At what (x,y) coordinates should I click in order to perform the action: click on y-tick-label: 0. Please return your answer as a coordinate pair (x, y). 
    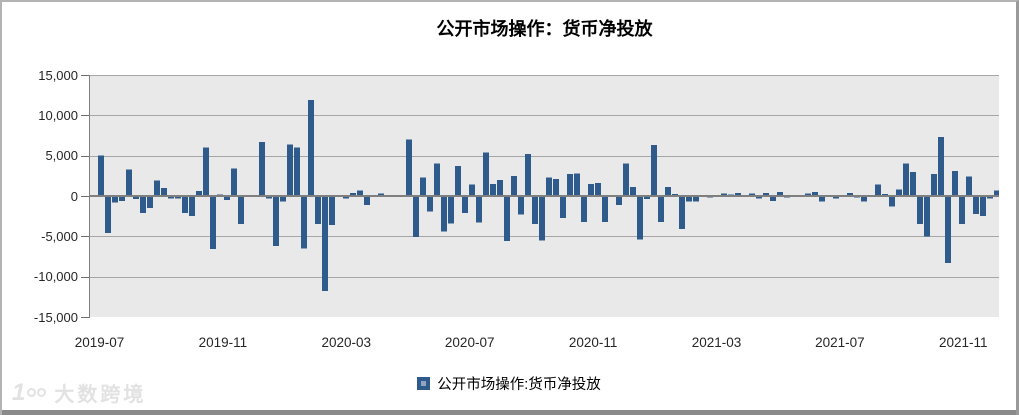
    Looking at the image, I should click on (74, 196).